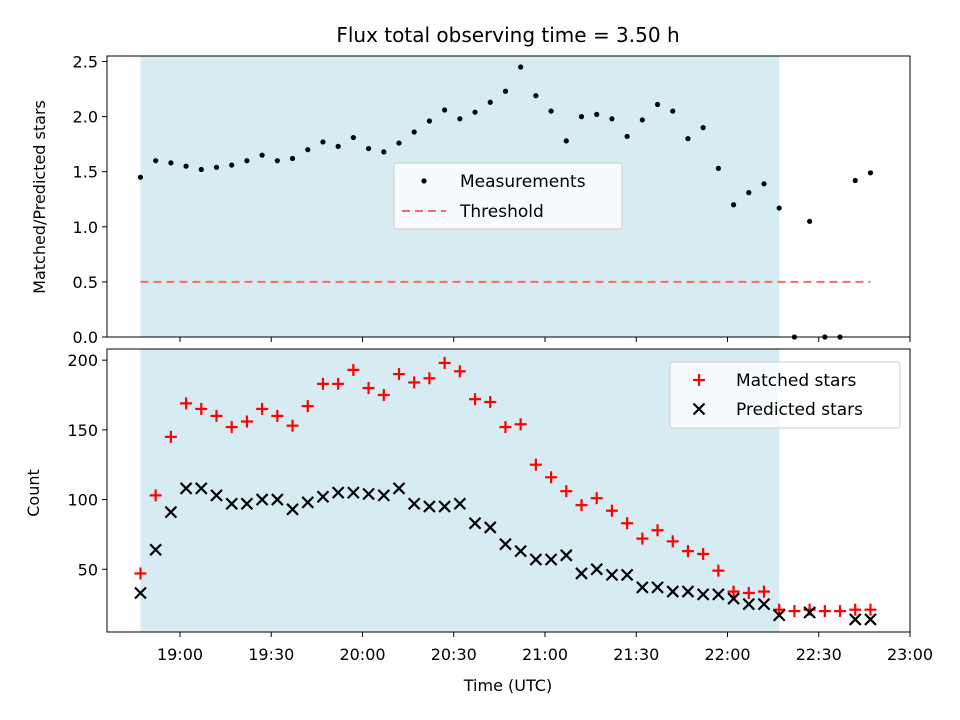  I want to click on bottom-legend-box, so click(785, 395).